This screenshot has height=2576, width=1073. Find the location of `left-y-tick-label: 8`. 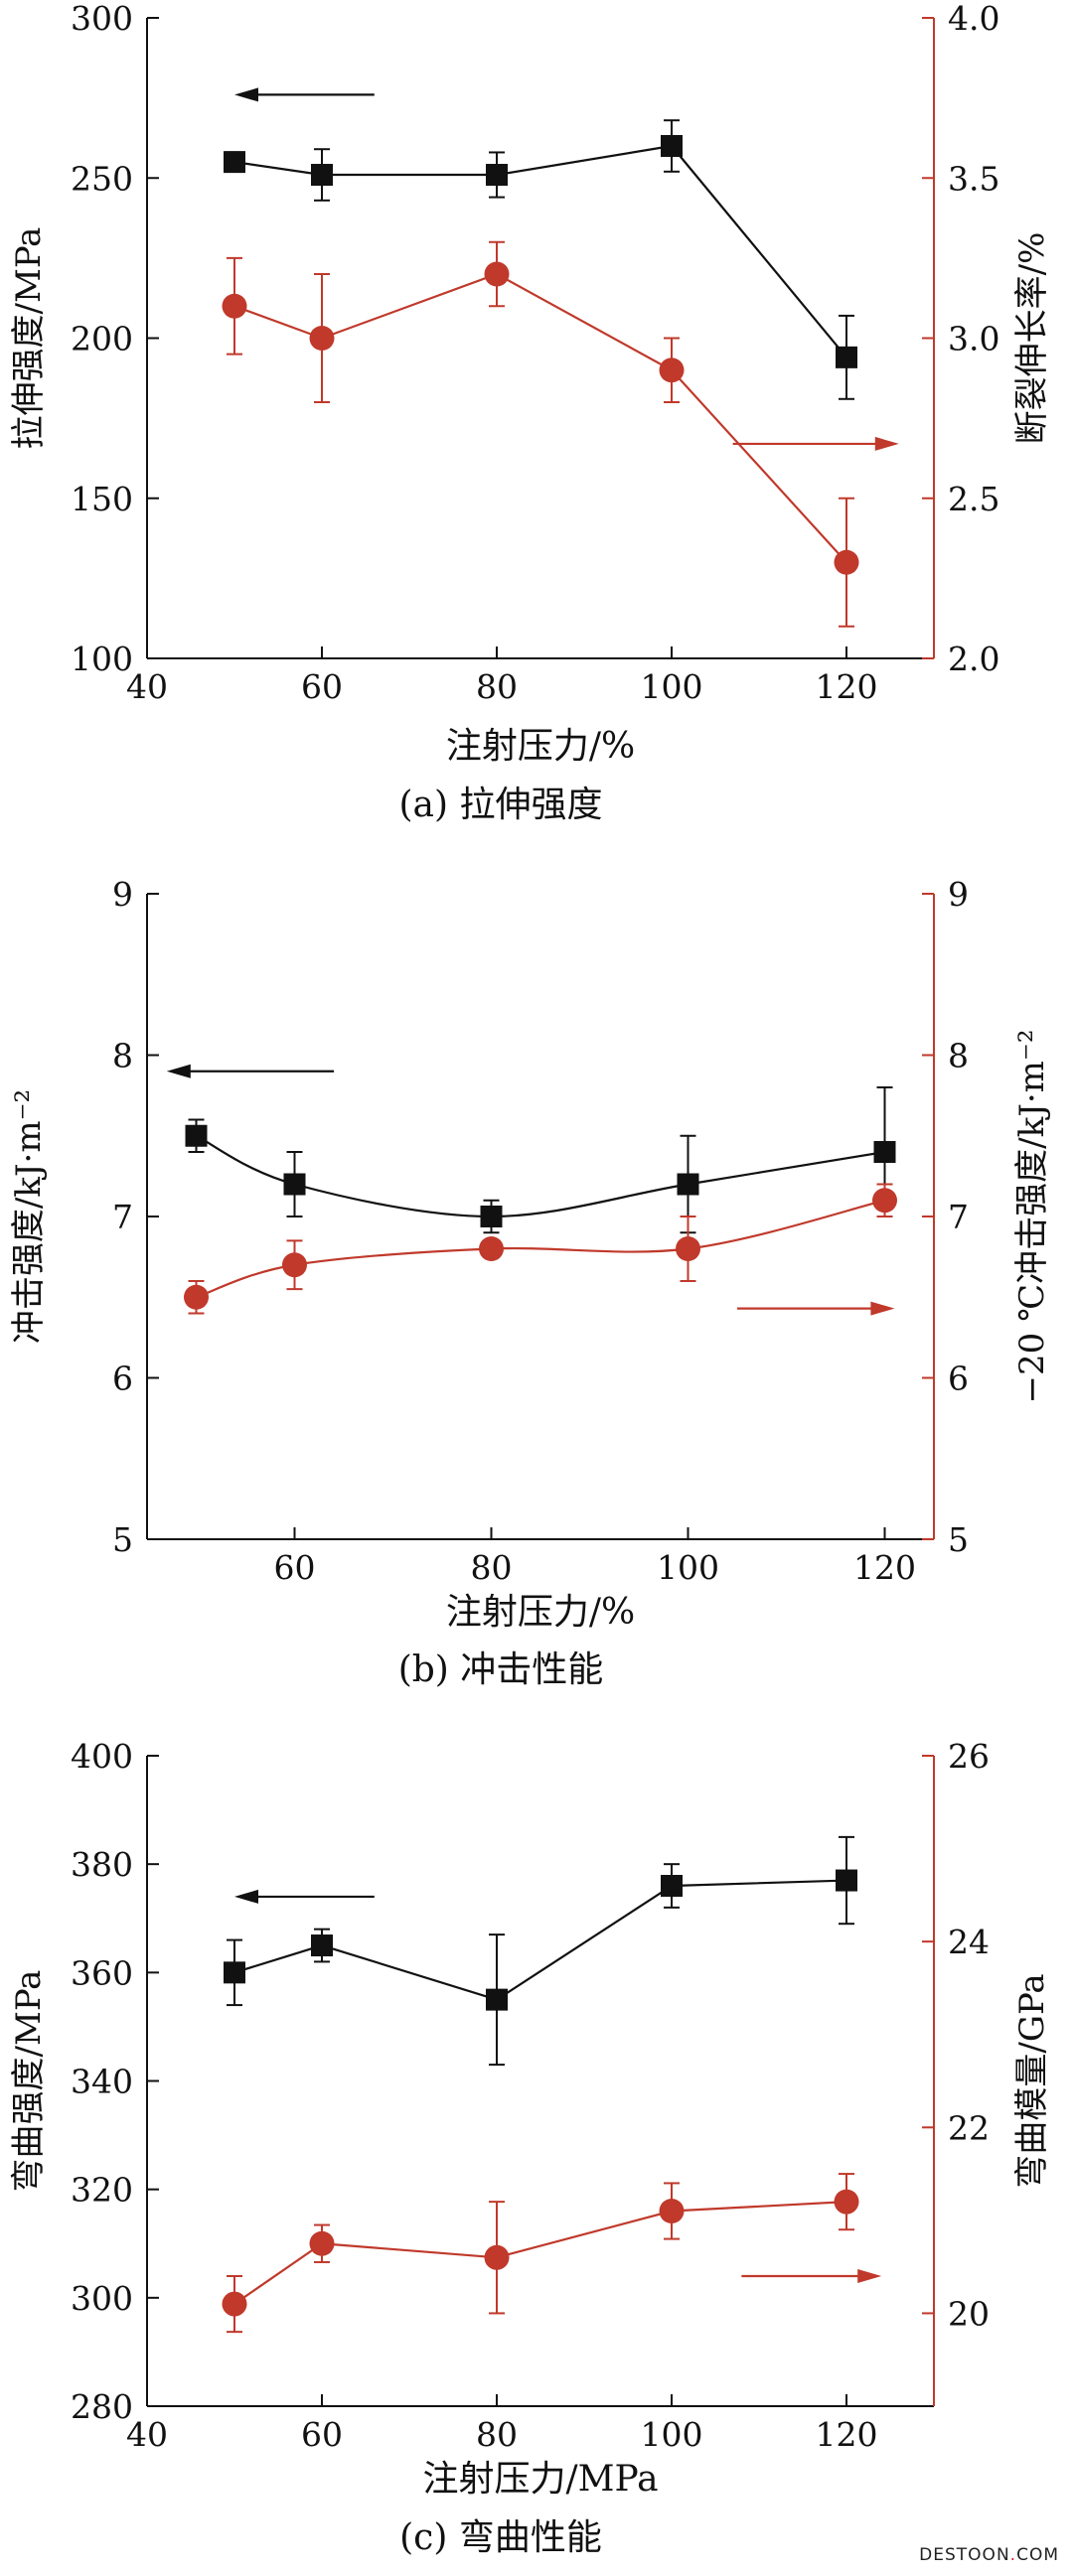

left-y-tick-label: 8 is located at coordinates (122, 1056).